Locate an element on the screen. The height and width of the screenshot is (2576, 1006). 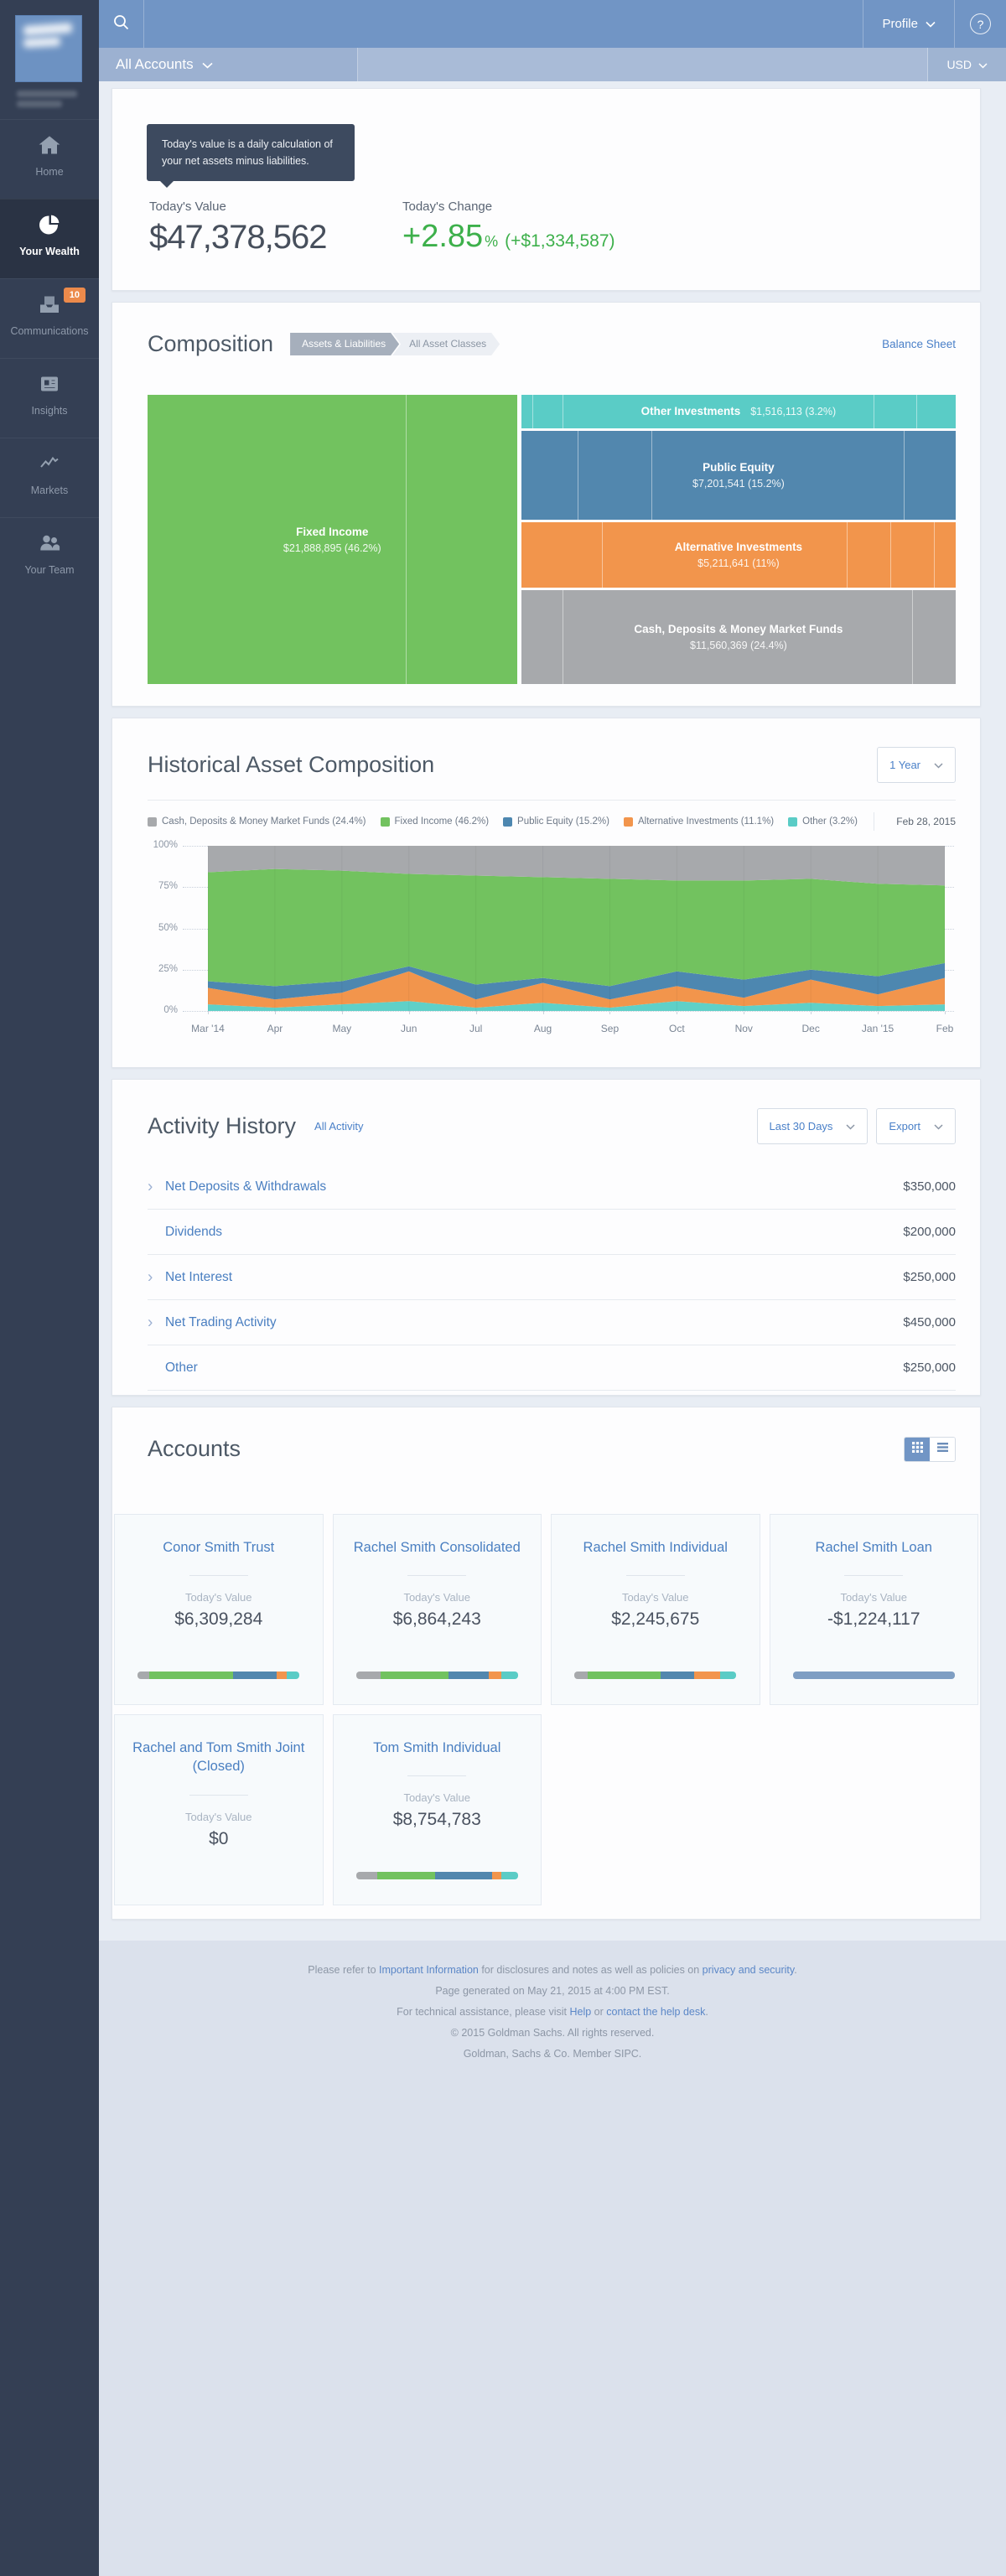
account-value: -$1,224,117 is located at coordinates (873, 1619).